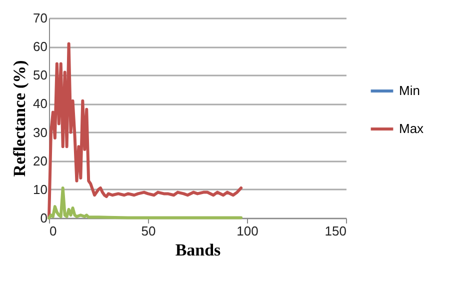  What do you see at coordinates (247, 231) in the screenshot?
I see `x-tick-label: 100` at bounding box center [247, 231].